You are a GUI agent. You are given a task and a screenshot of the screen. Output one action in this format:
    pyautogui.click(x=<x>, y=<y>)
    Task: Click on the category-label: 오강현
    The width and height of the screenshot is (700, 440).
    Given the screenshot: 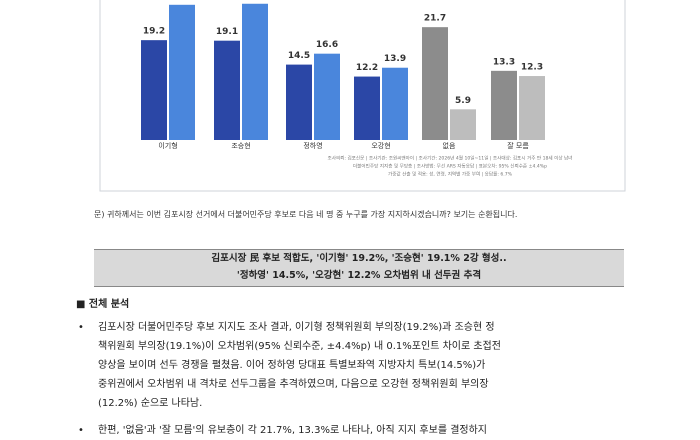 What is the action you would take?
    pyautogui.click(x=380, y=145)
    